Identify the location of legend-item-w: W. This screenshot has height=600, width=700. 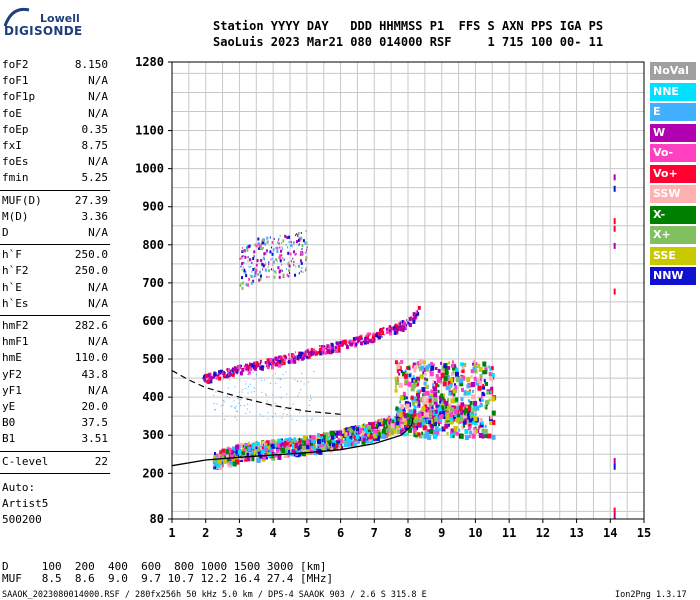
(673, 132).